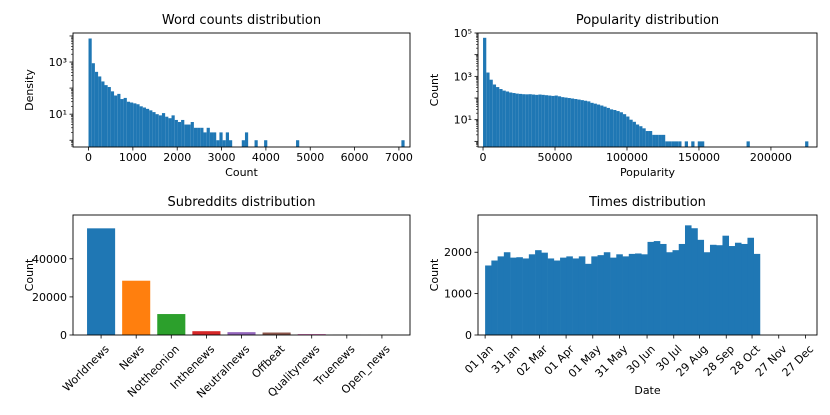 This screenshot has width=830, height=415. I want to click on times-ytick-label: 2000, so click(458, 252).